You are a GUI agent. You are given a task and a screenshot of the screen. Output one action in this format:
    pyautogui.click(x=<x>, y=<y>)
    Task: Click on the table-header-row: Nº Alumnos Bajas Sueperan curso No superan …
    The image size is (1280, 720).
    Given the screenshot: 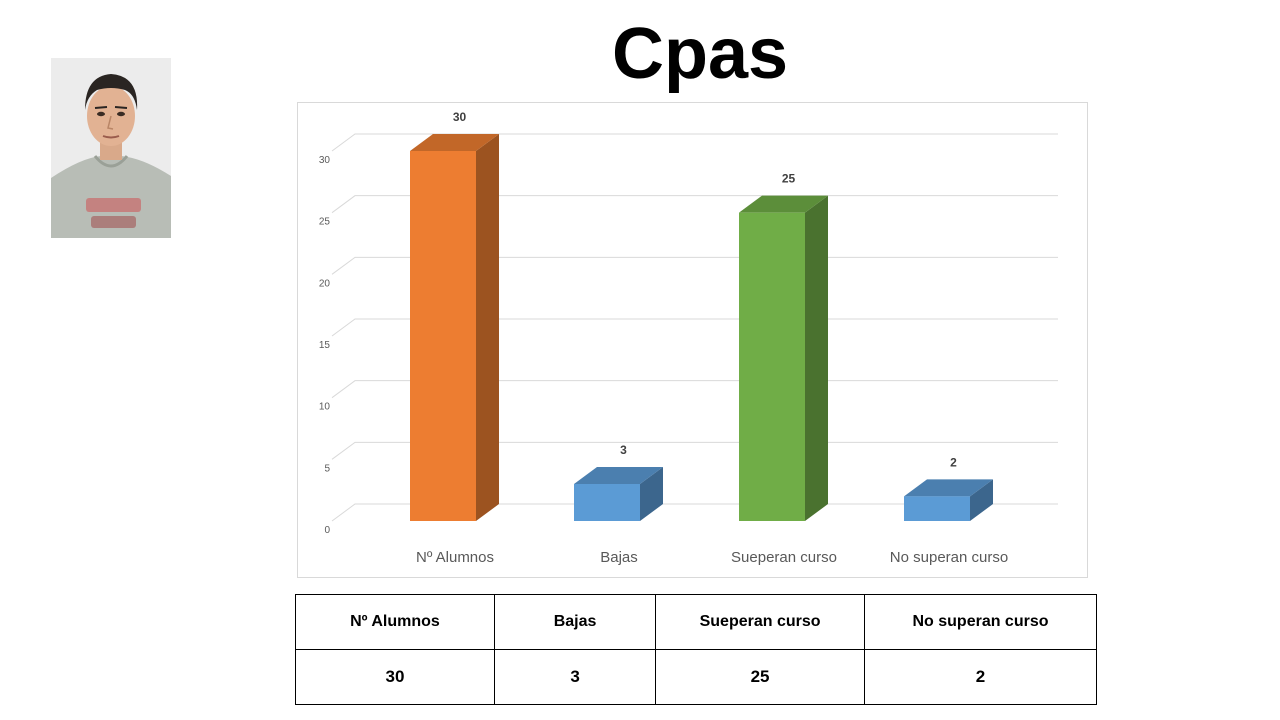 What is the action you would take?
    pyautogui.click(x=696, y=622)
    